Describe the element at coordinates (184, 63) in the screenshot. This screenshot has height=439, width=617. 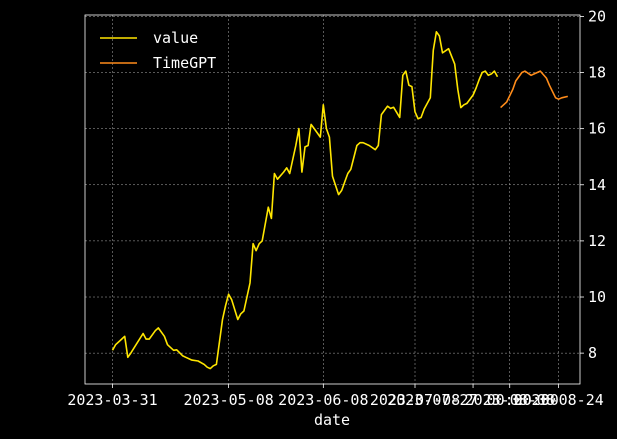
I see `legend-label: TimeGPT` at that location.